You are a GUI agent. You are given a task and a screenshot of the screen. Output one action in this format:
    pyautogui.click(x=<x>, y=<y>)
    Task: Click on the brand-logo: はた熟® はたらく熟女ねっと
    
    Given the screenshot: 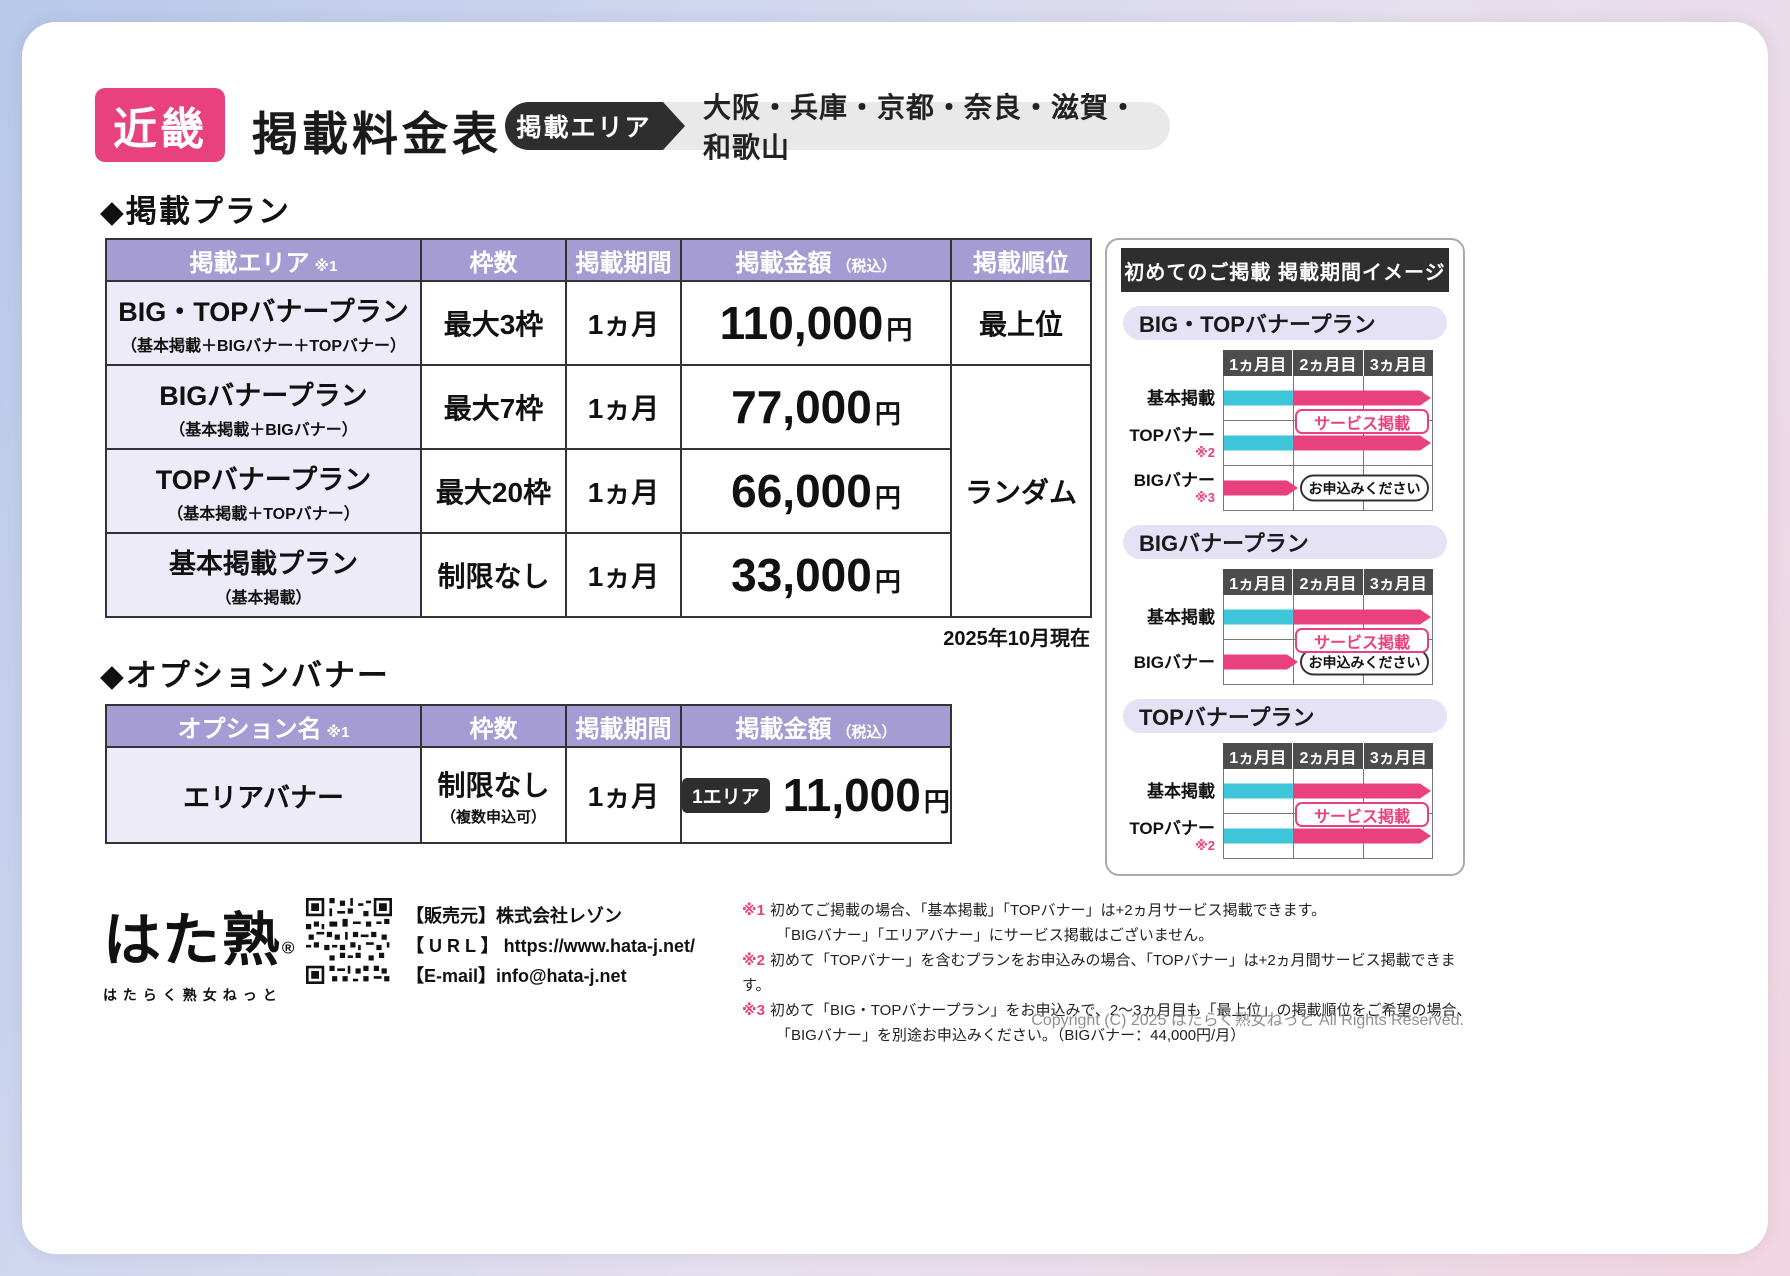 What is the action you would take?
    pyautogui.click(x=198, y=949)
    